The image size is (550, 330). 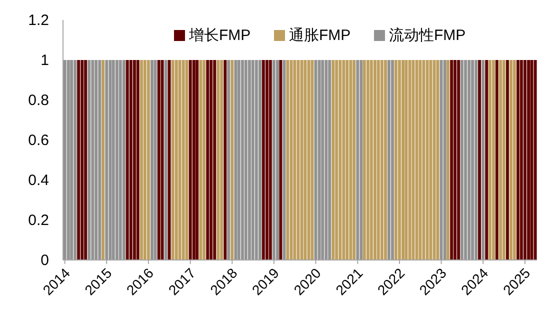 What do you see at coordinates (427, 35) in the screenshot?
I see `legend-label: 流动性FMP` at bounding box center [427, 35].